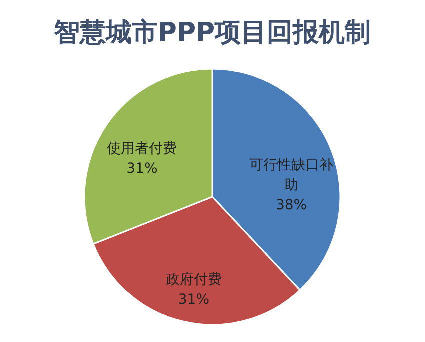  Describe the element at coordinates (194, 280) in the screenshot. I see `slice-label: 政府付费` at that location.